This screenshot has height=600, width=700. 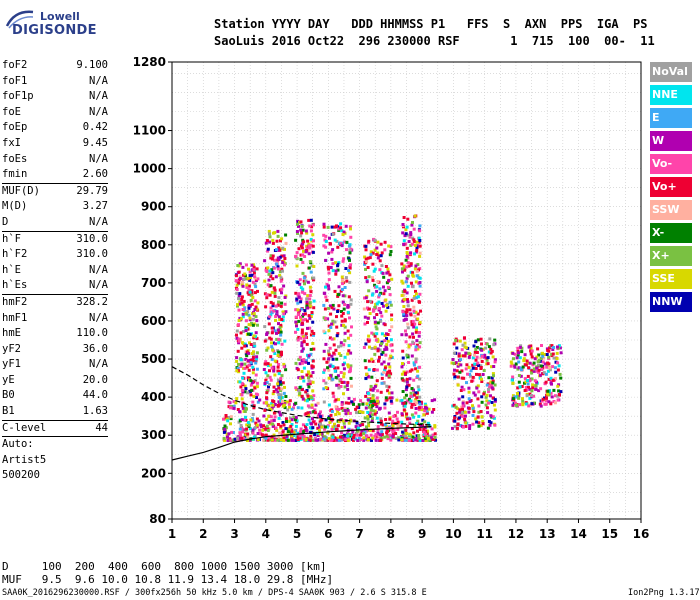 I want to click on param-value: N/A, so click(x=98, y=285).